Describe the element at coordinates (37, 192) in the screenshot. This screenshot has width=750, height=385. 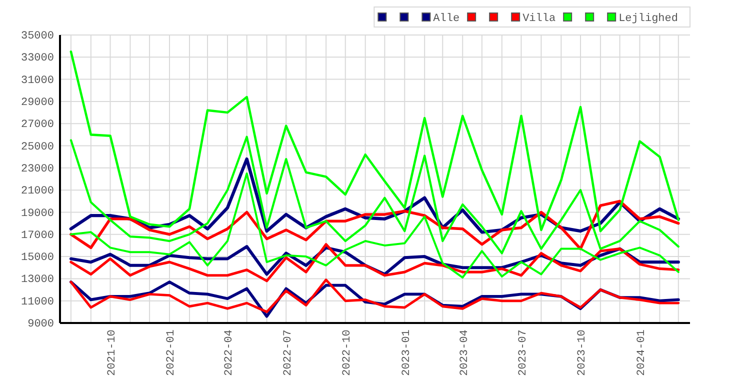
I see `y-tick-label: 21000` at that location.